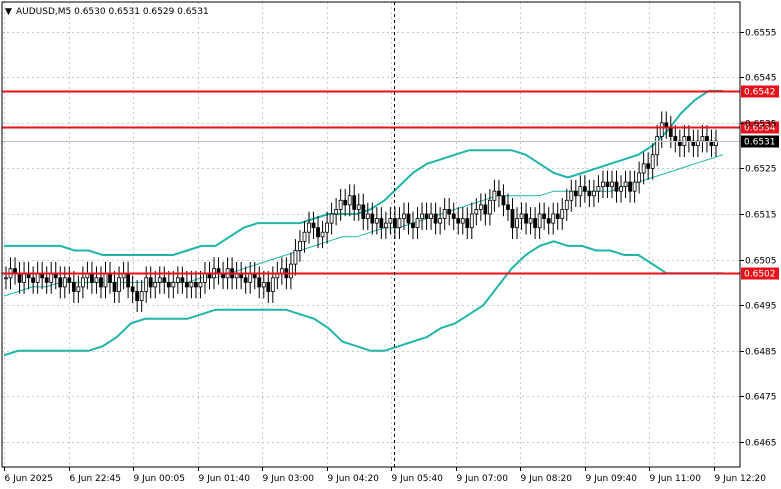  What do you see at coordinates (289, 479) in the screenshot?
I see `x-tick-label: 9 Jun 03:00` at bounding box center [289, 479].